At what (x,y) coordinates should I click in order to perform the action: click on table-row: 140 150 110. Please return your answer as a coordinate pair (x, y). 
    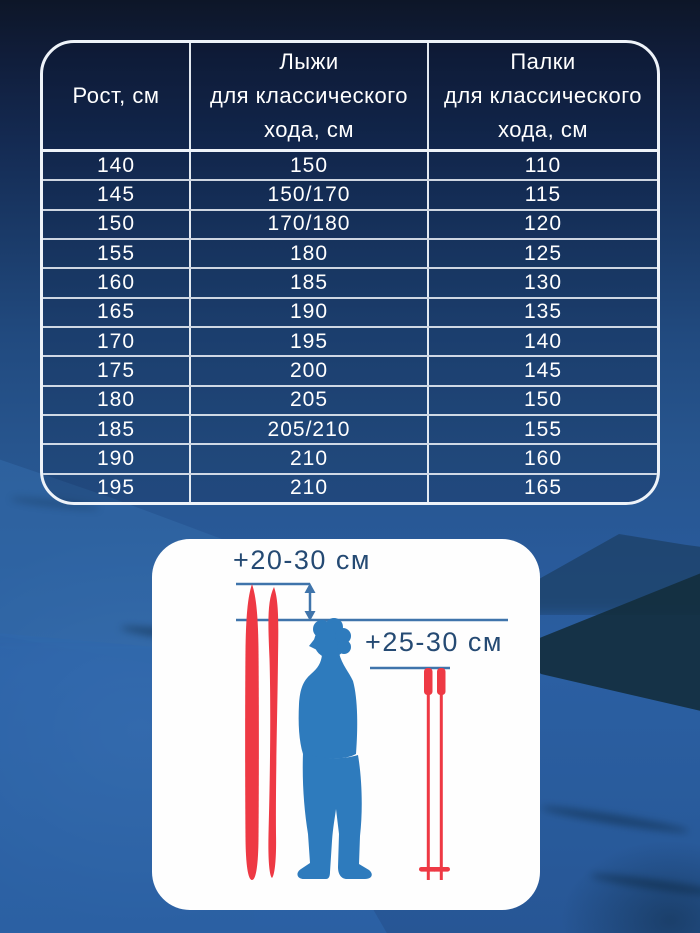
    Looking at the image, I should click on (350, 167).